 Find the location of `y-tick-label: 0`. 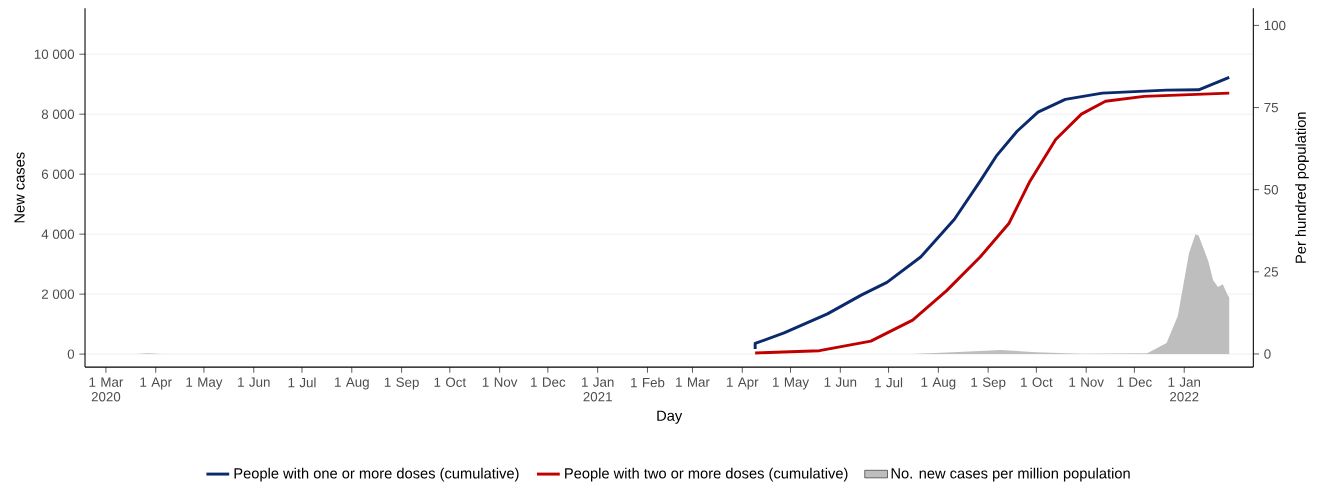

y-tick-label: 0 is located at coordinates (71, 354).